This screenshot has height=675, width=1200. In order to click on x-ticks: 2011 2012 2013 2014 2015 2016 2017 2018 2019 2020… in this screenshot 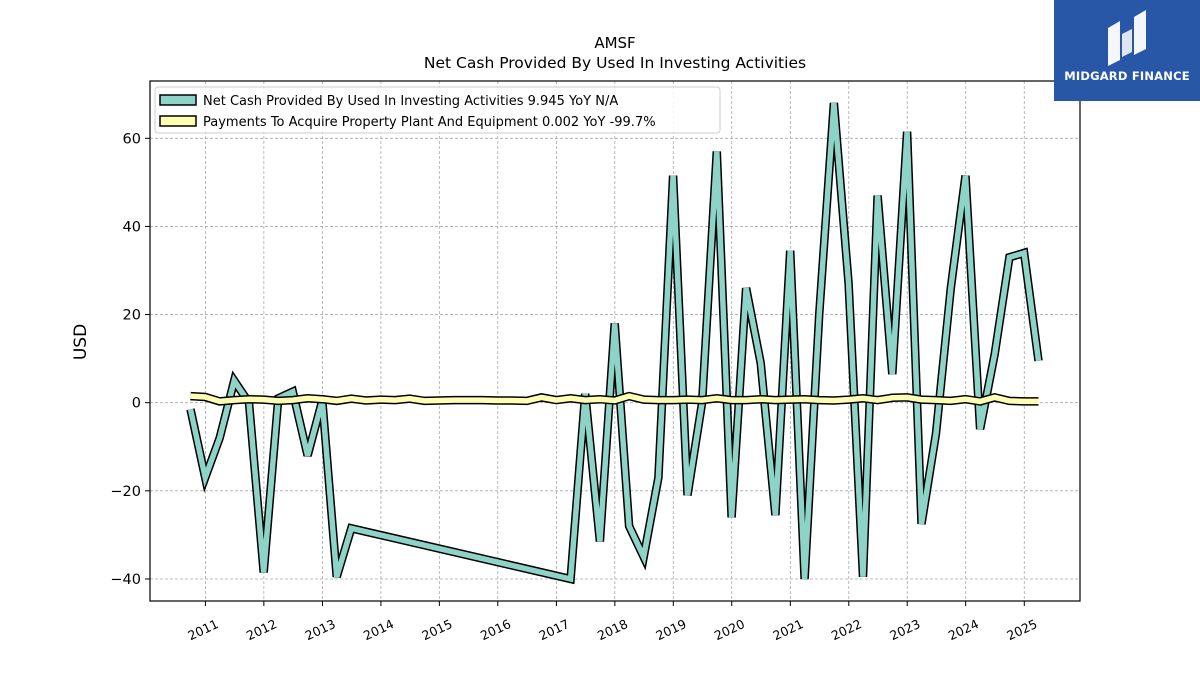, I will do `click(612, 622)`.